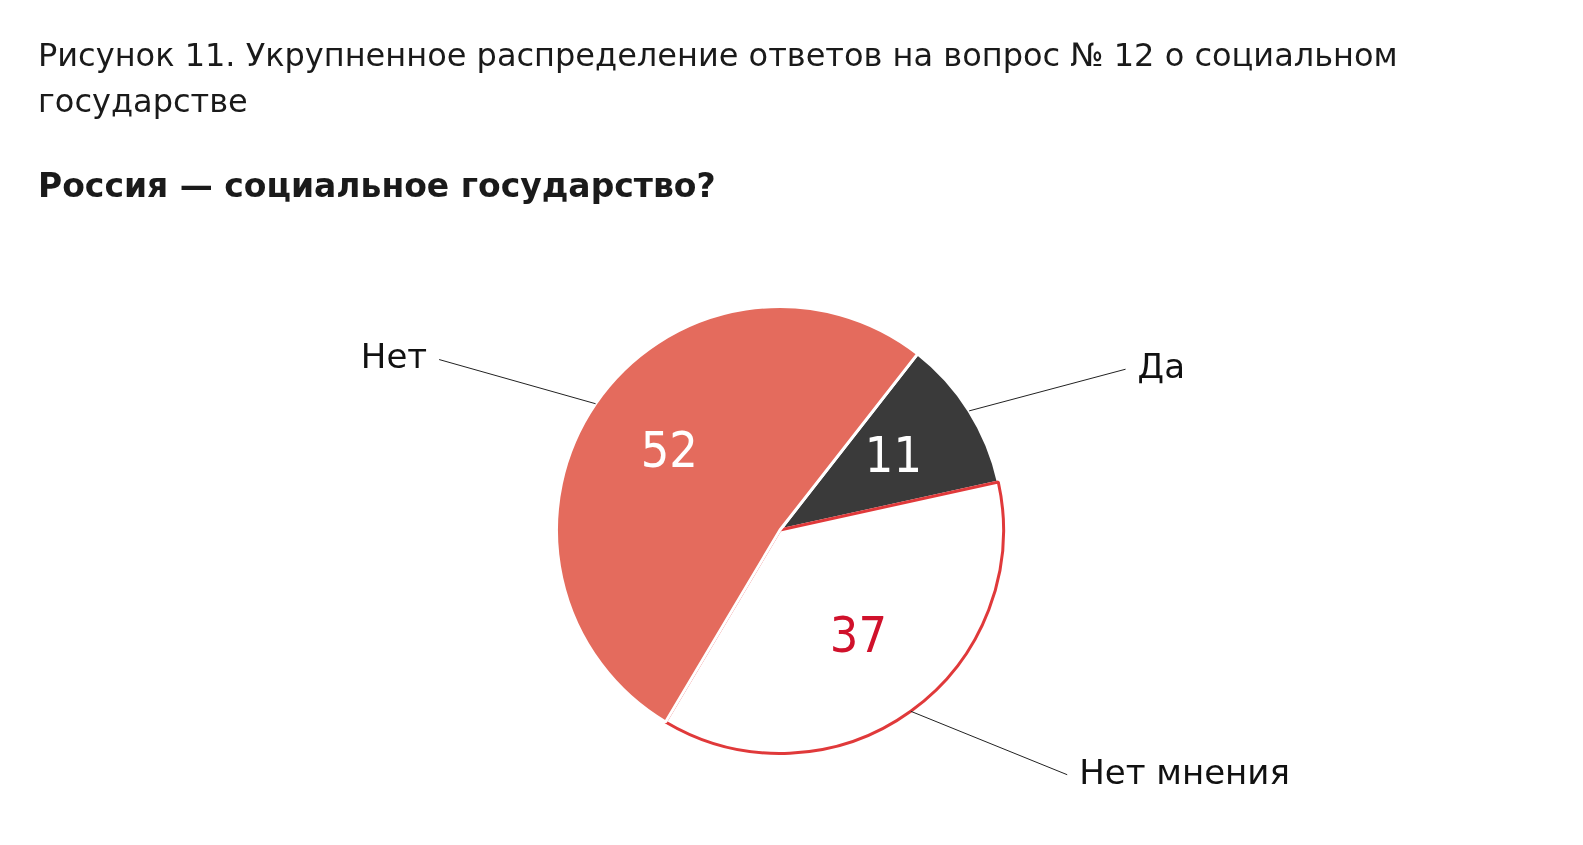 This screenshot has height=845, width=1583. Describe the element at coordinates (377, 185) in the screenshot. I see `chart-subtitle: Россия — социальное государство?` at that location.